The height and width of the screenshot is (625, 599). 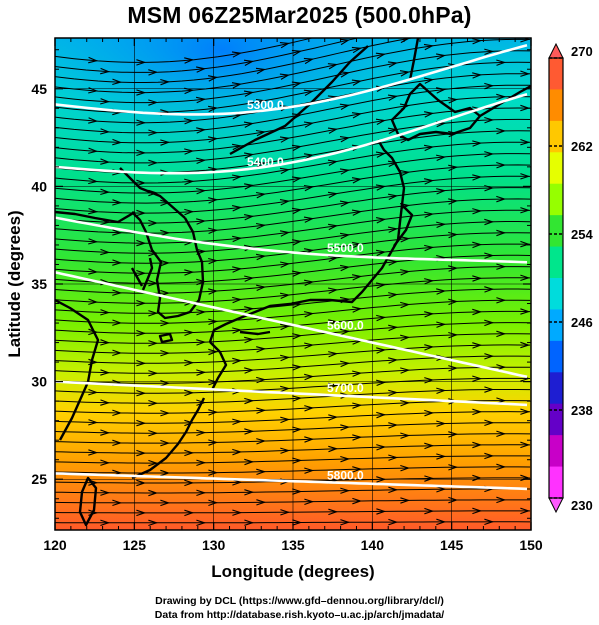 I want to click on height-contour-label: 5300.0, so click(x=265, y=105).